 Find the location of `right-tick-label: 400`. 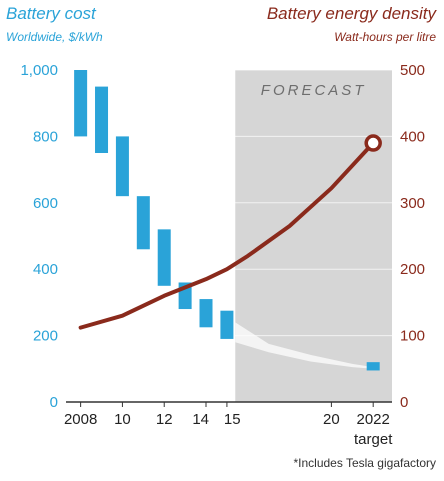

right-tick-label: 400 is located at coordinates (412, 136).